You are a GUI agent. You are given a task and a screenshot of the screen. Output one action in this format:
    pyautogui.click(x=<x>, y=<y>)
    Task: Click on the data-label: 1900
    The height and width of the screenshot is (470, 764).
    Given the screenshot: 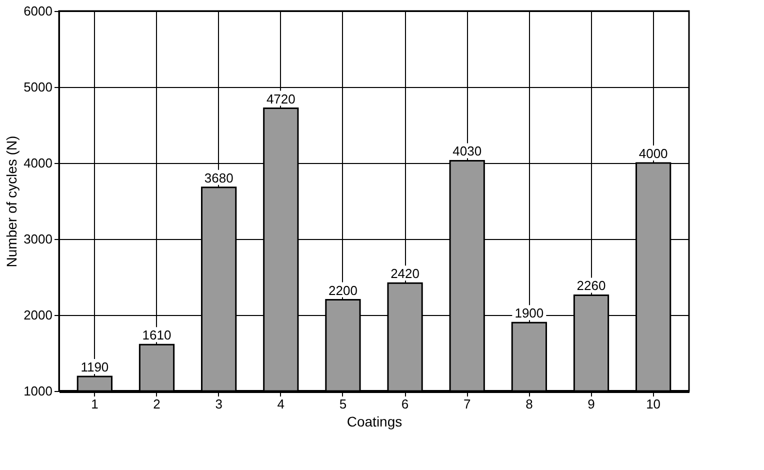 What is the action you would take?
    pyautogui.click(x=529, y=313)
    